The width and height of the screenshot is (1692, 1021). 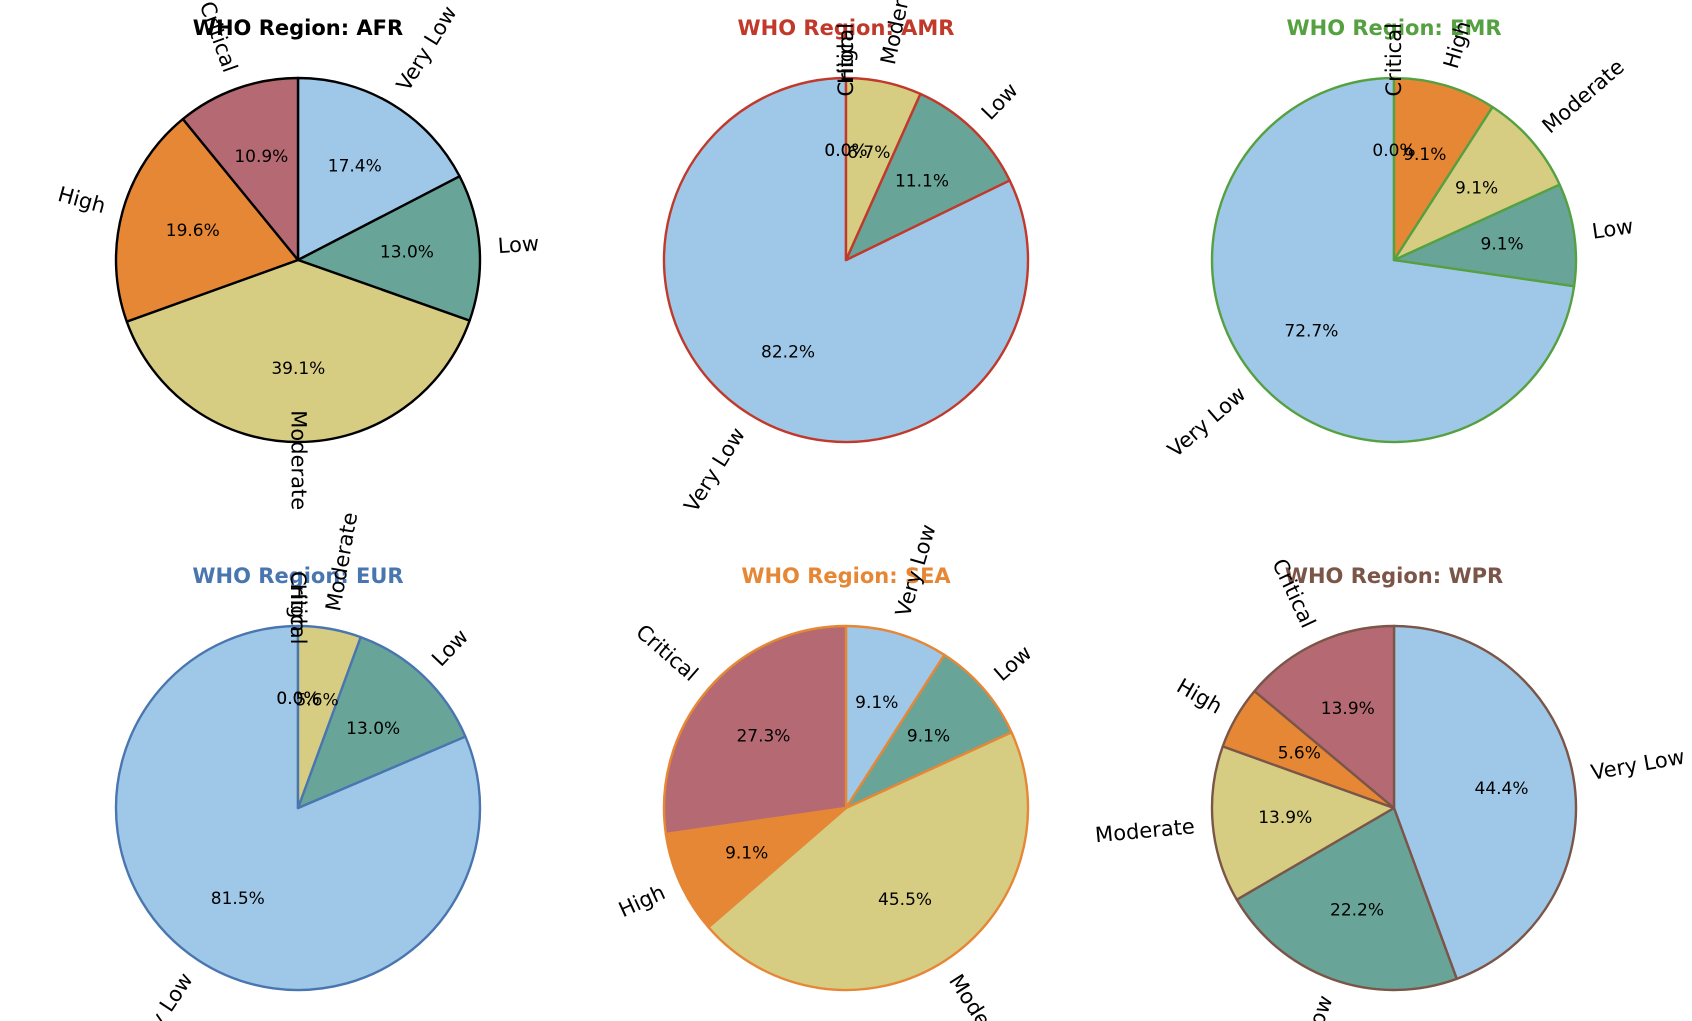 I want to click on chart-title: WHO Region: EMR, so click(x=1393, y=28).